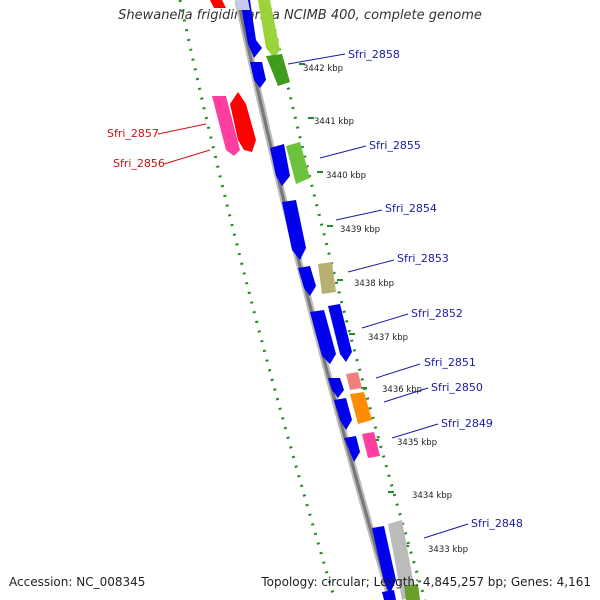 The image size is (600, 600). Describe the element at coordinates (323, 69) in the screenshot. I see `kbp-label-3442: 3442 kbp` at that location.